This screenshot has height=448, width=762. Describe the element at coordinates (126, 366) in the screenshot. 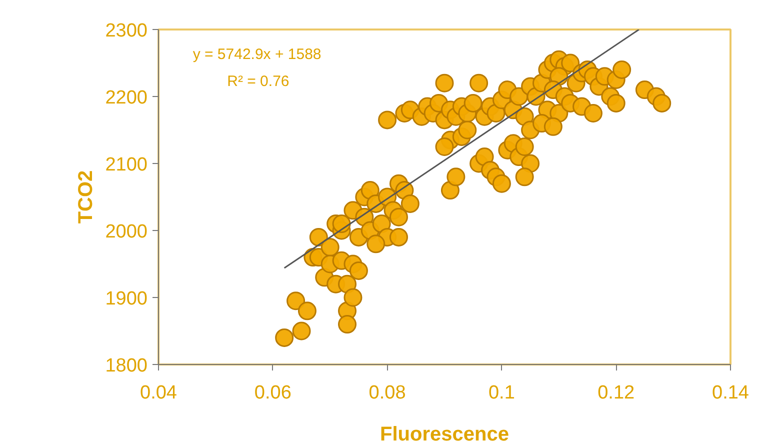

I see `y-tick-label: 1800` at that location.